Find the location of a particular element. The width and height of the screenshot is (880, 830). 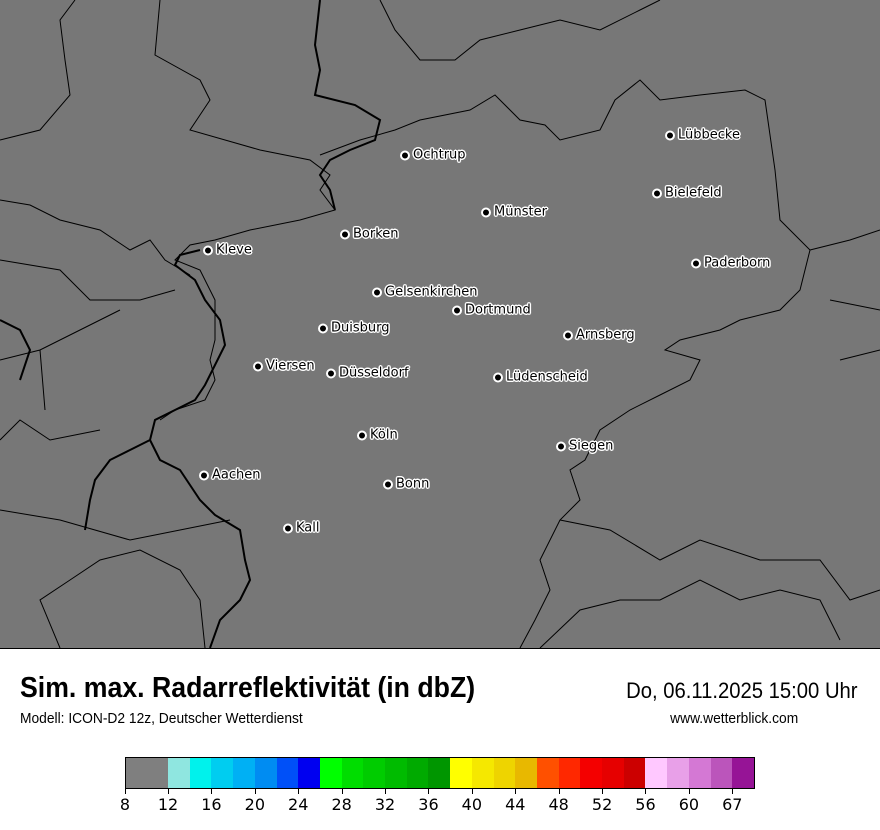

city-marker: Bonn is located at coordinates (406, 484).